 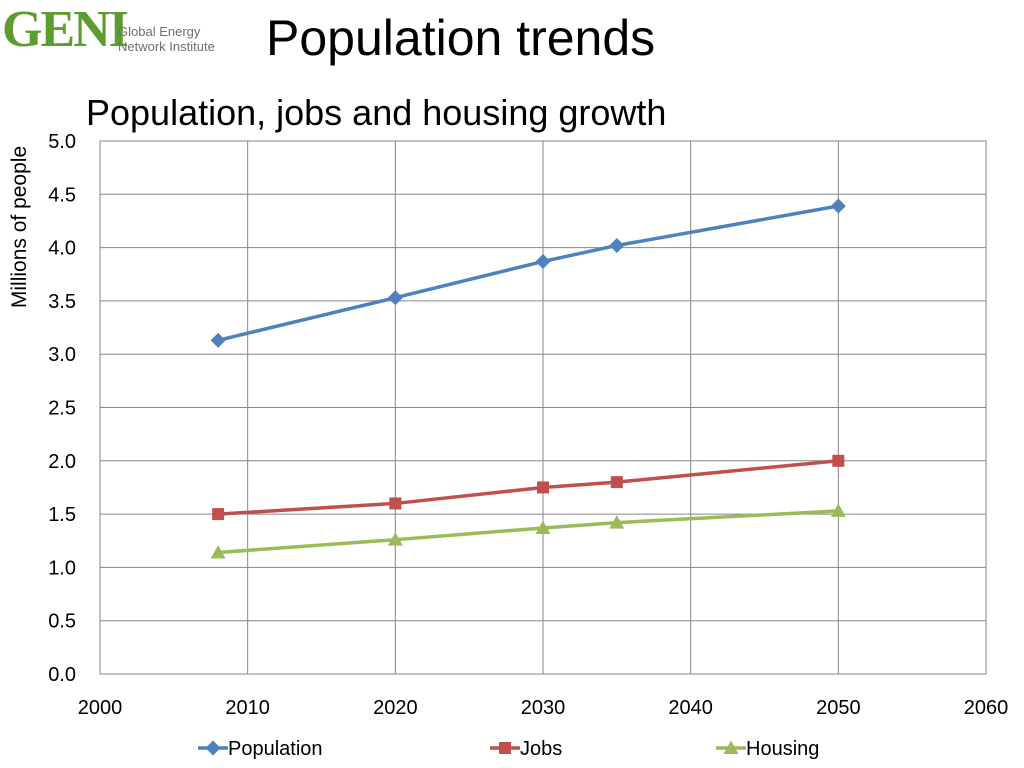 What do you see at coordinates (62, 515) in the screenshot?
I see `y-tick-label: 1.5` at bounding box center [62, 515].